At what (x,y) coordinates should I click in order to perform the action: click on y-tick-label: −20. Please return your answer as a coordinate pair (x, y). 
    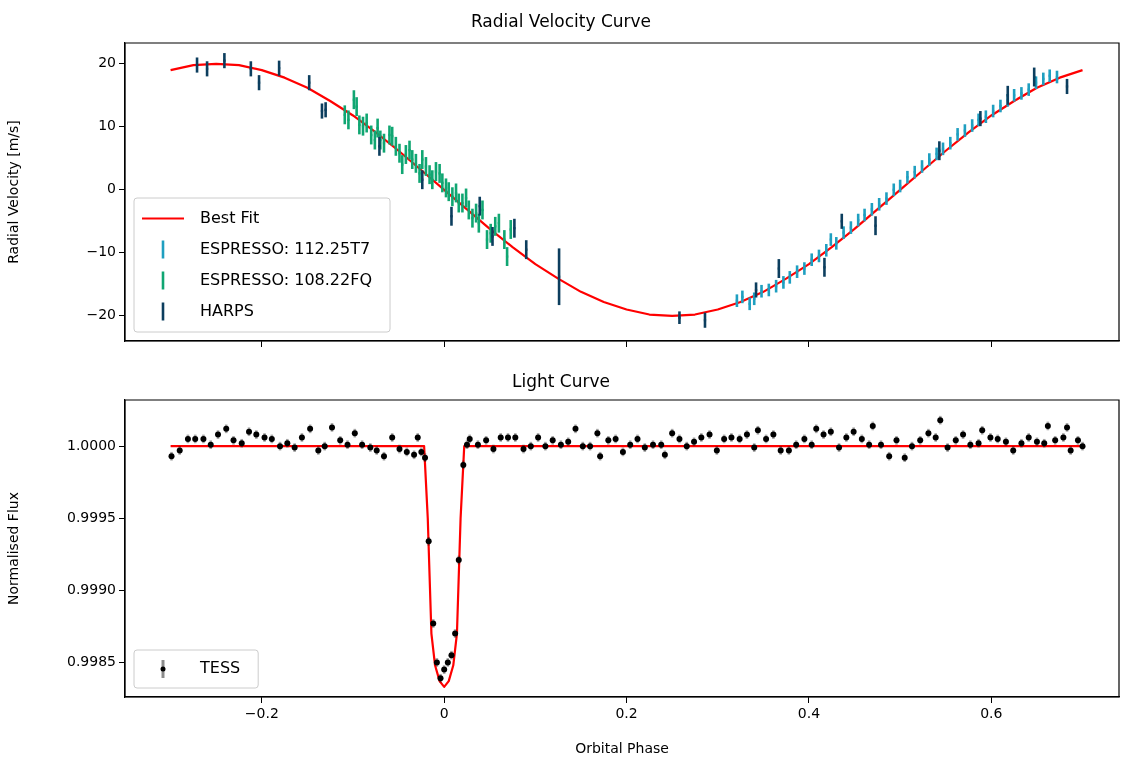
    Looking at the image, I should click on (101, 314).